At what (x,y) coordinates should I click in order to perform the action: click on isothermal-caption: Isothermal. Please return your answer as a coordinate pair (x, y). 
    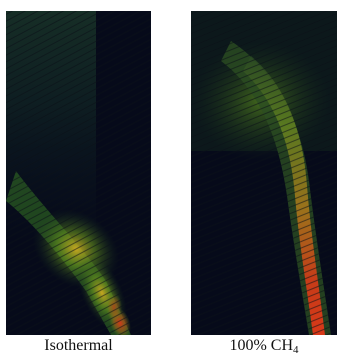
    Looking at the image, I should click on (78, 345).